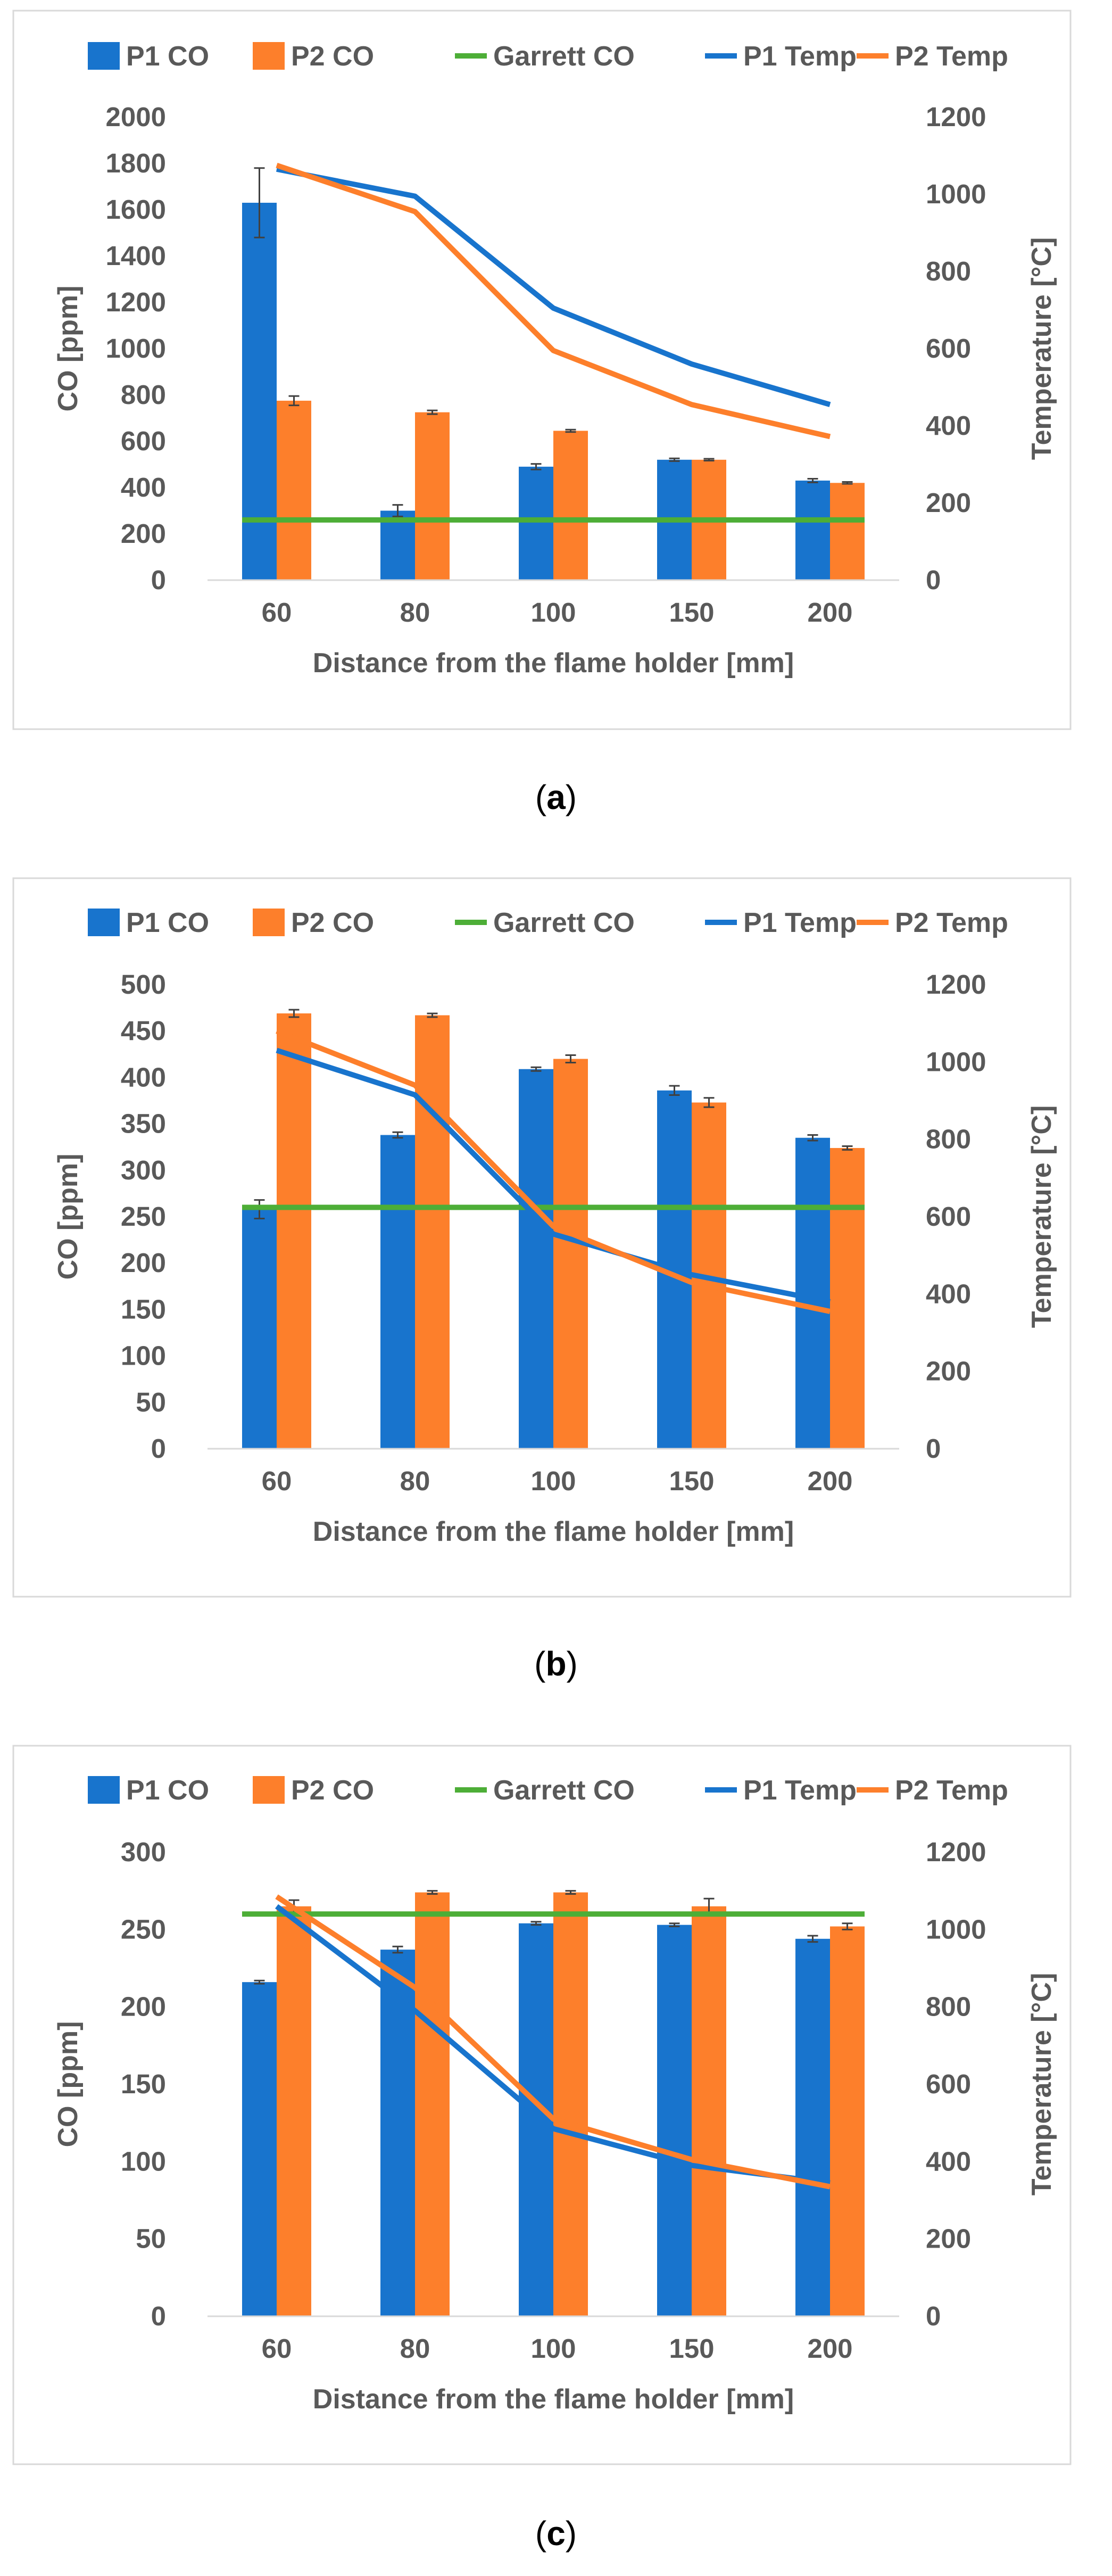 The image size is (1112, 2576). I want to click on panel-caption: (c), so click(556, 2533).